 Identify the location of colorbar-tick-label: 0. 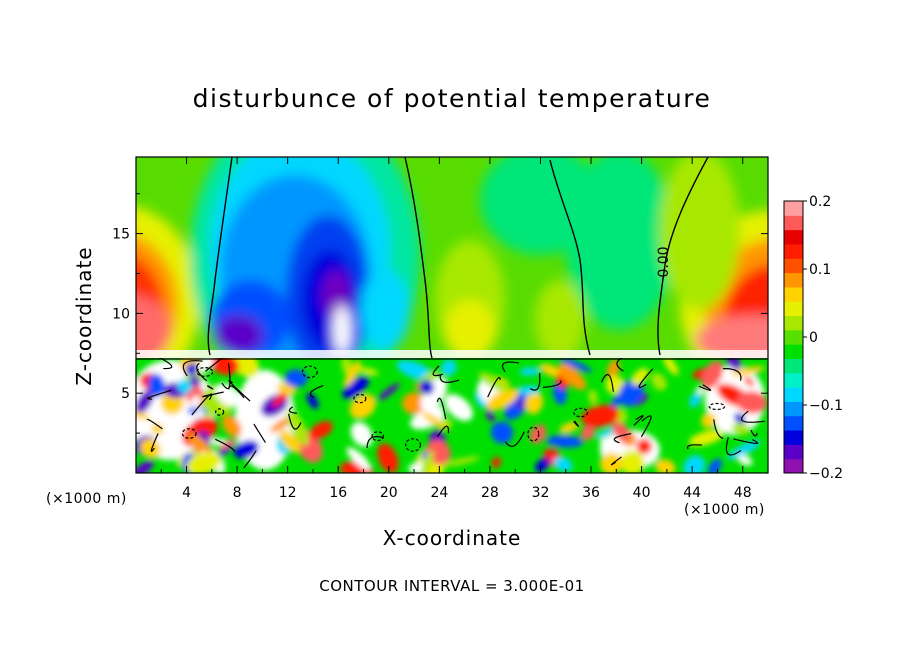
(813, 338).